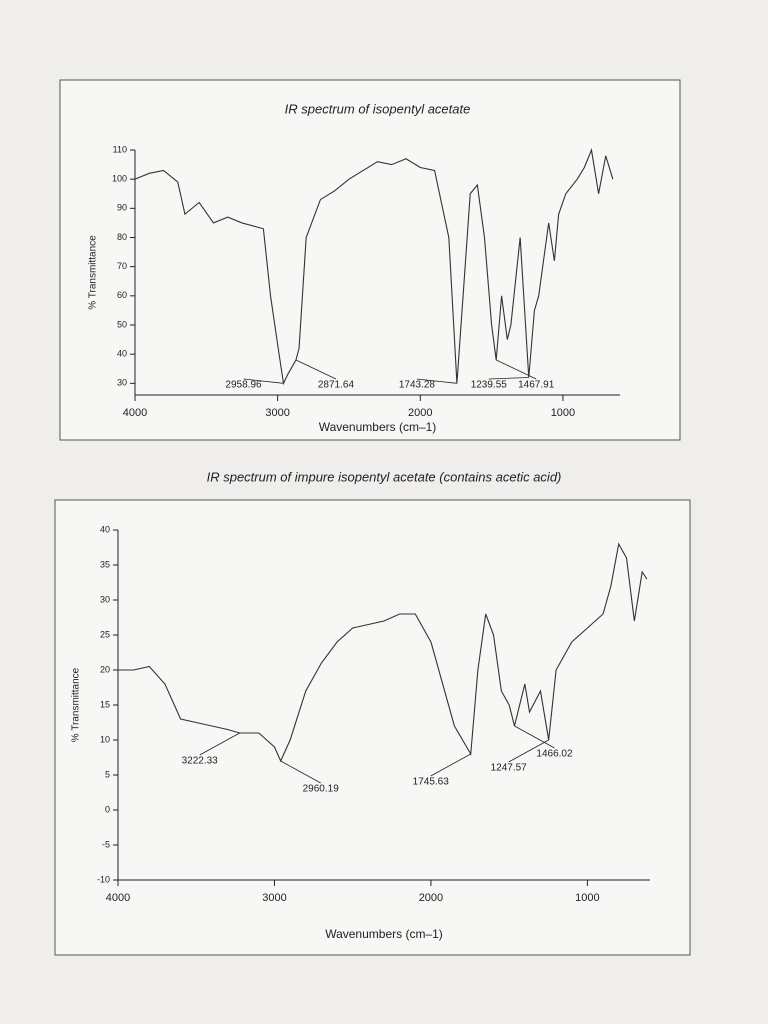 Image resolution: width=768 pixels, height=1024 pixels. What do you see at coordinates (554, 754) in the screenshot?
I see `annotation-label: 1466.02` at bounding box center [554, 754].